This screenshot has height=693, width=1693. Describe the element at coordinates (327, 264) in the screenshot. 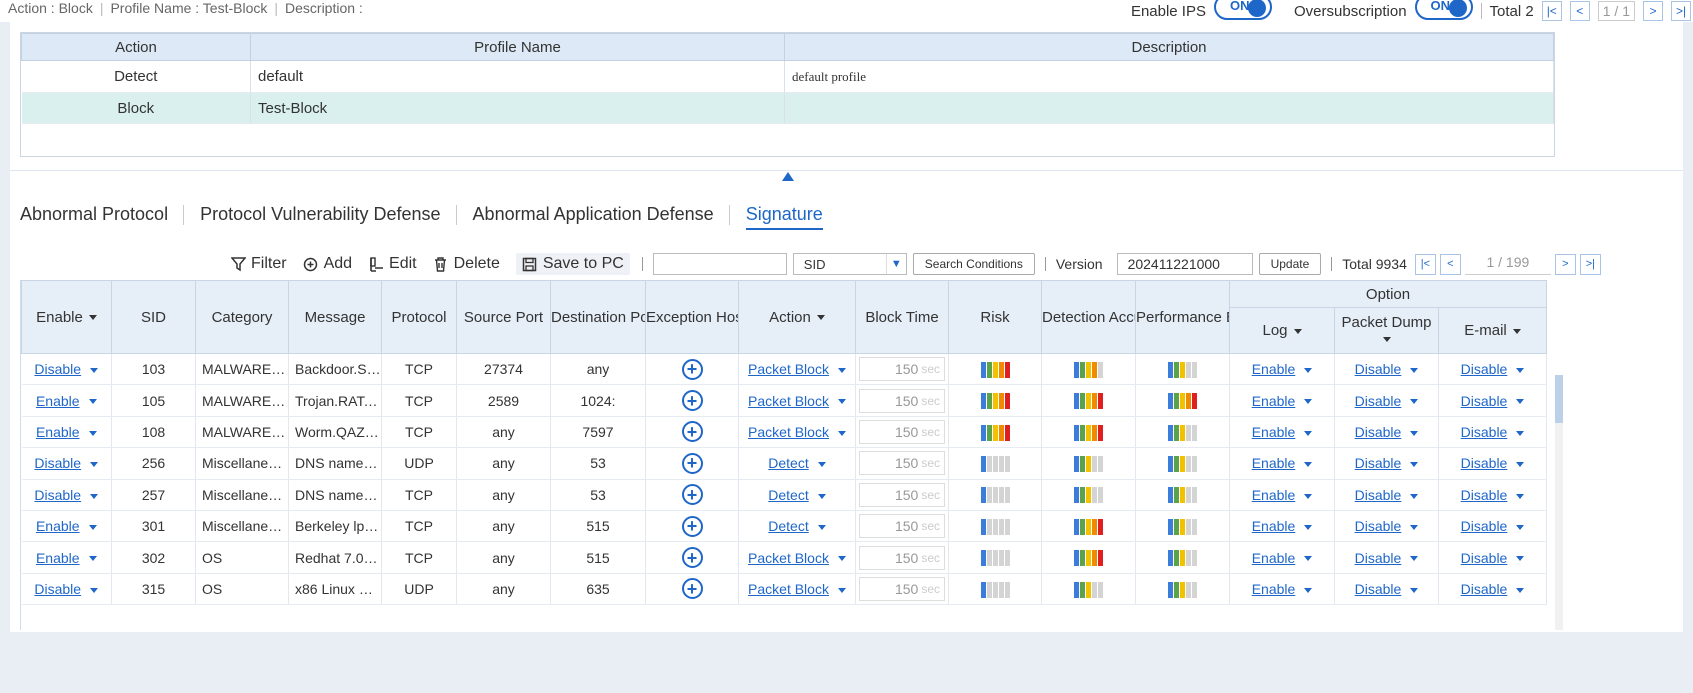

I see `add-button: Add` at that location.